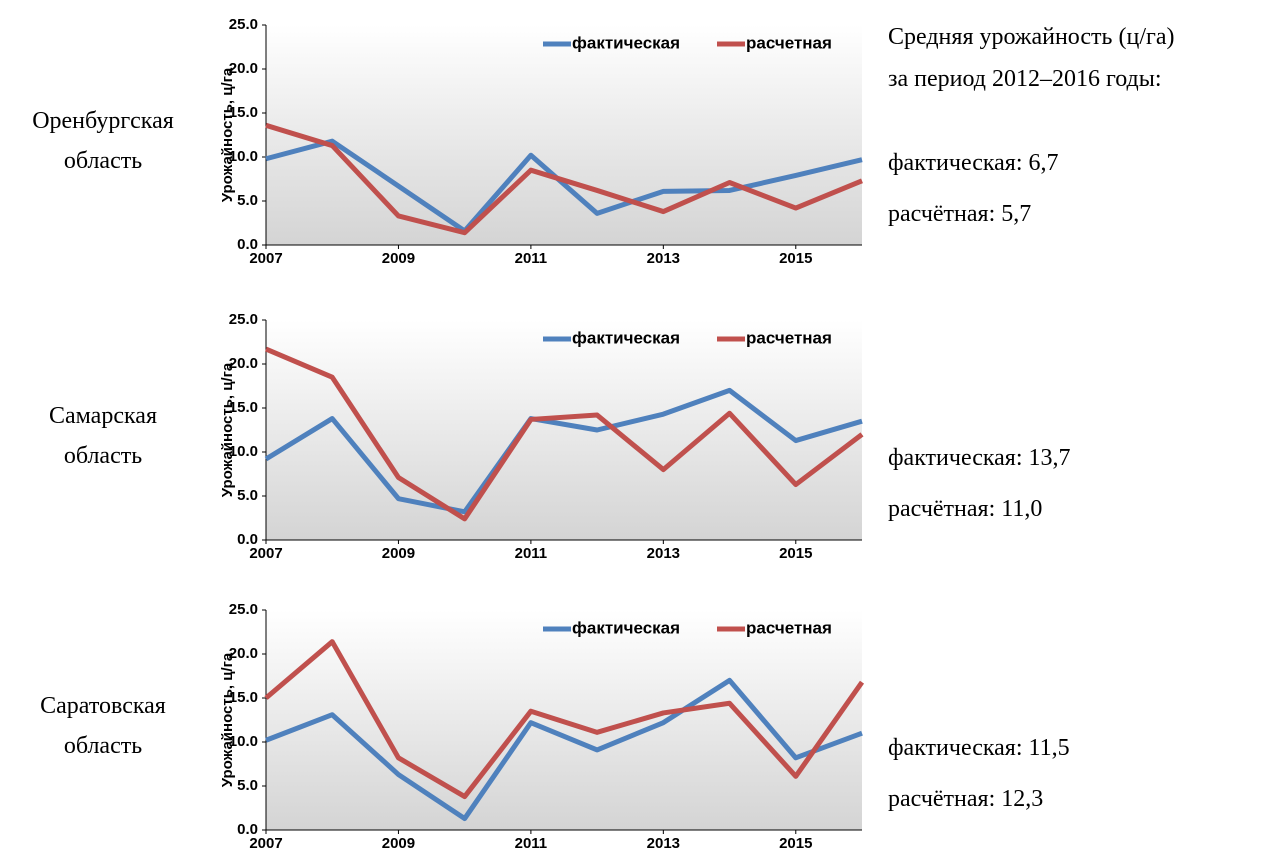 Image resolution: width=1277 pixels, height=860 pixels. Describe the element at coordinates (979, 458) in the screenshot. I see `summary-line: фактическая: 13,7` at that location.